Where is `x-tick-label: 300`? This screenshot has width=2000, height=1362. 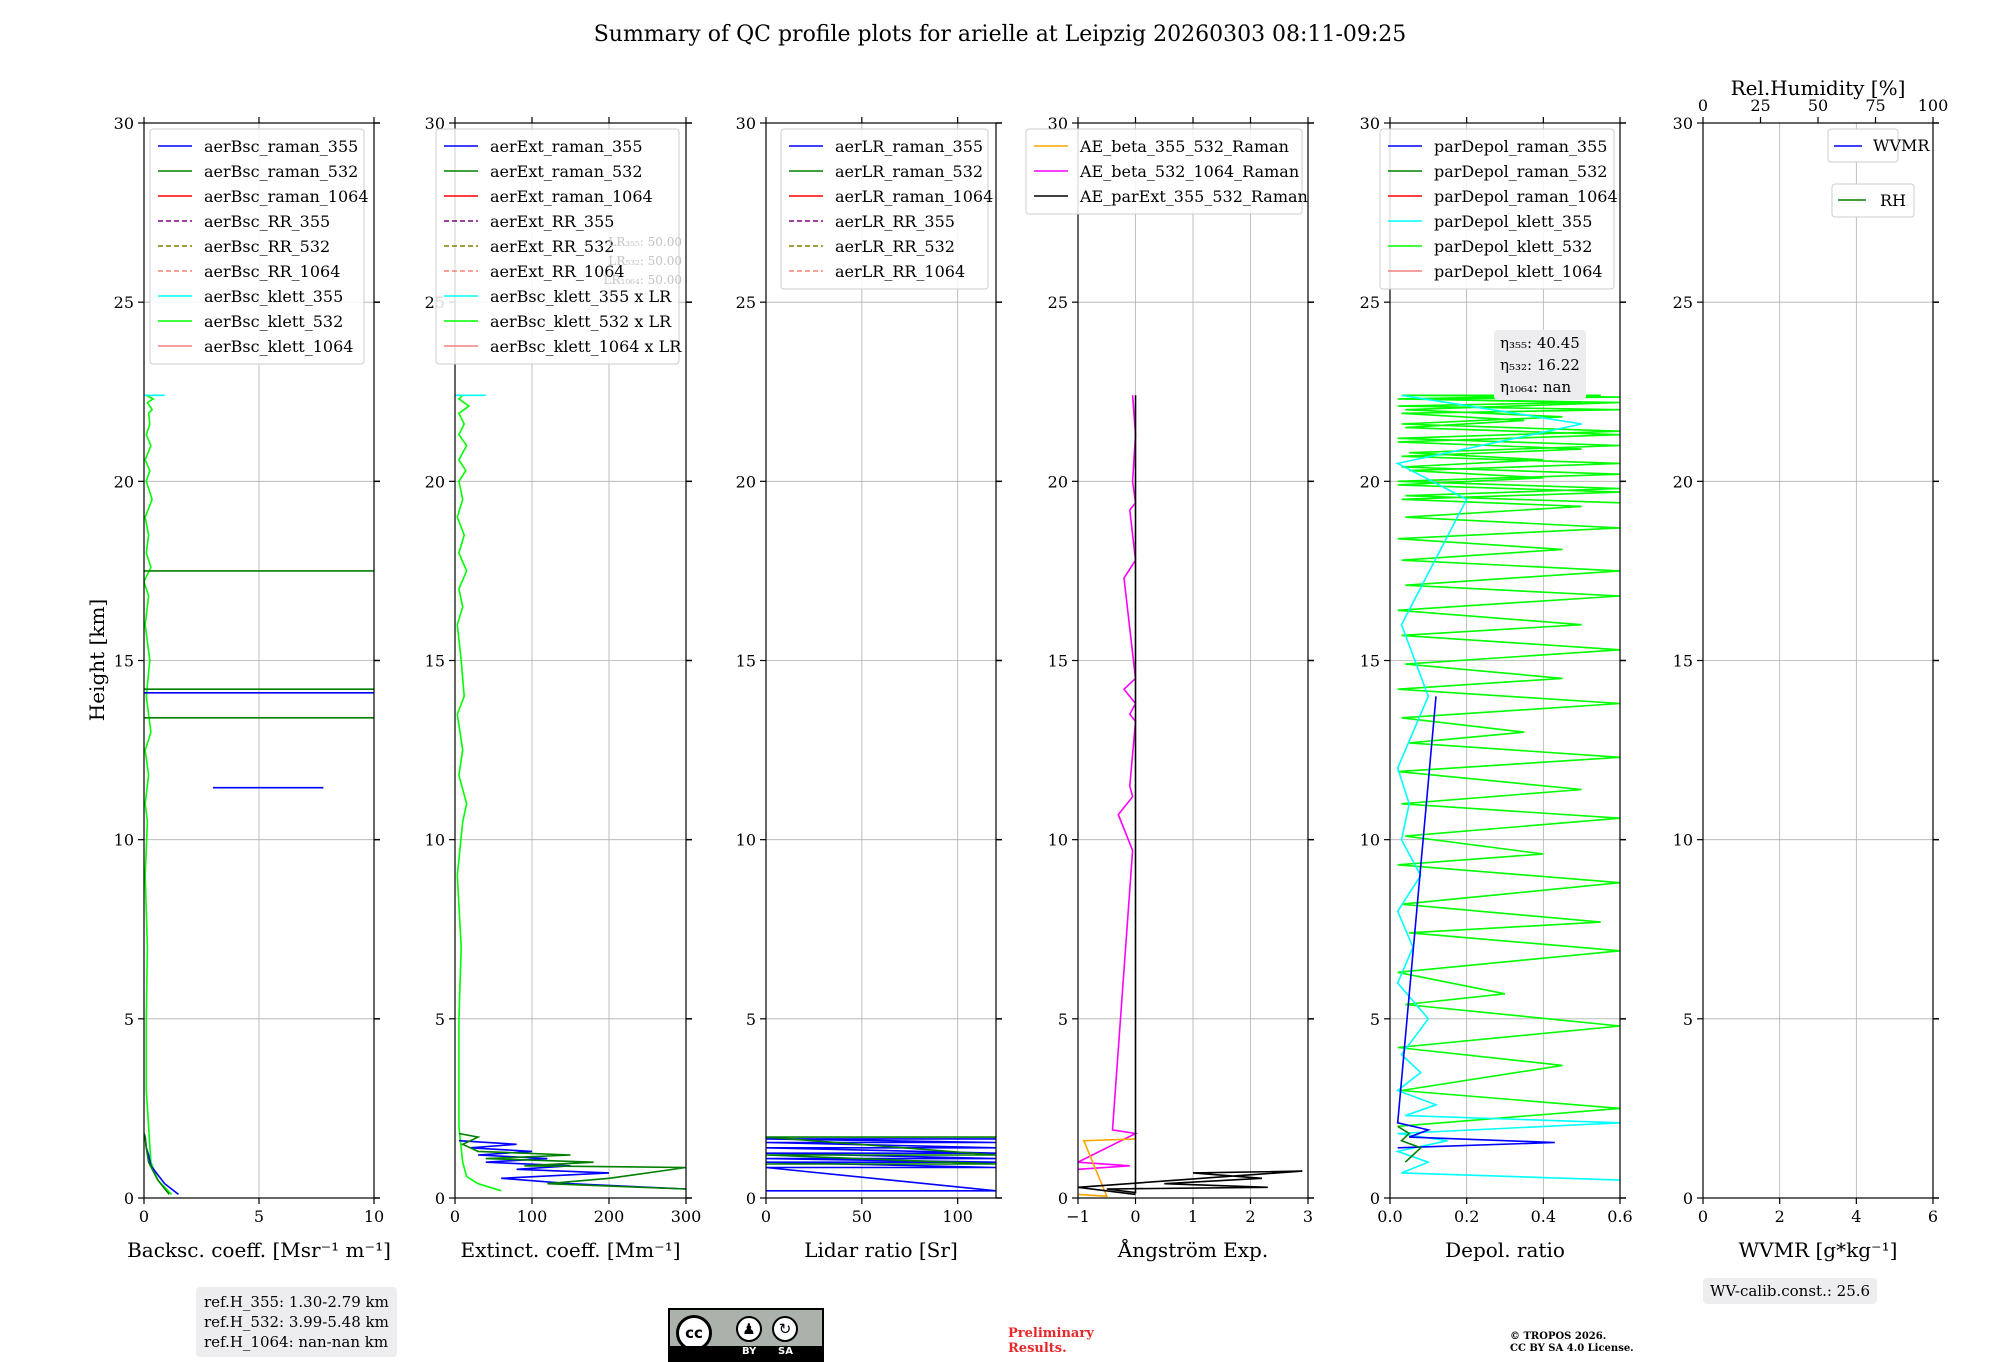
x-tick-label: 300 is located at coordinates (686, 1216).